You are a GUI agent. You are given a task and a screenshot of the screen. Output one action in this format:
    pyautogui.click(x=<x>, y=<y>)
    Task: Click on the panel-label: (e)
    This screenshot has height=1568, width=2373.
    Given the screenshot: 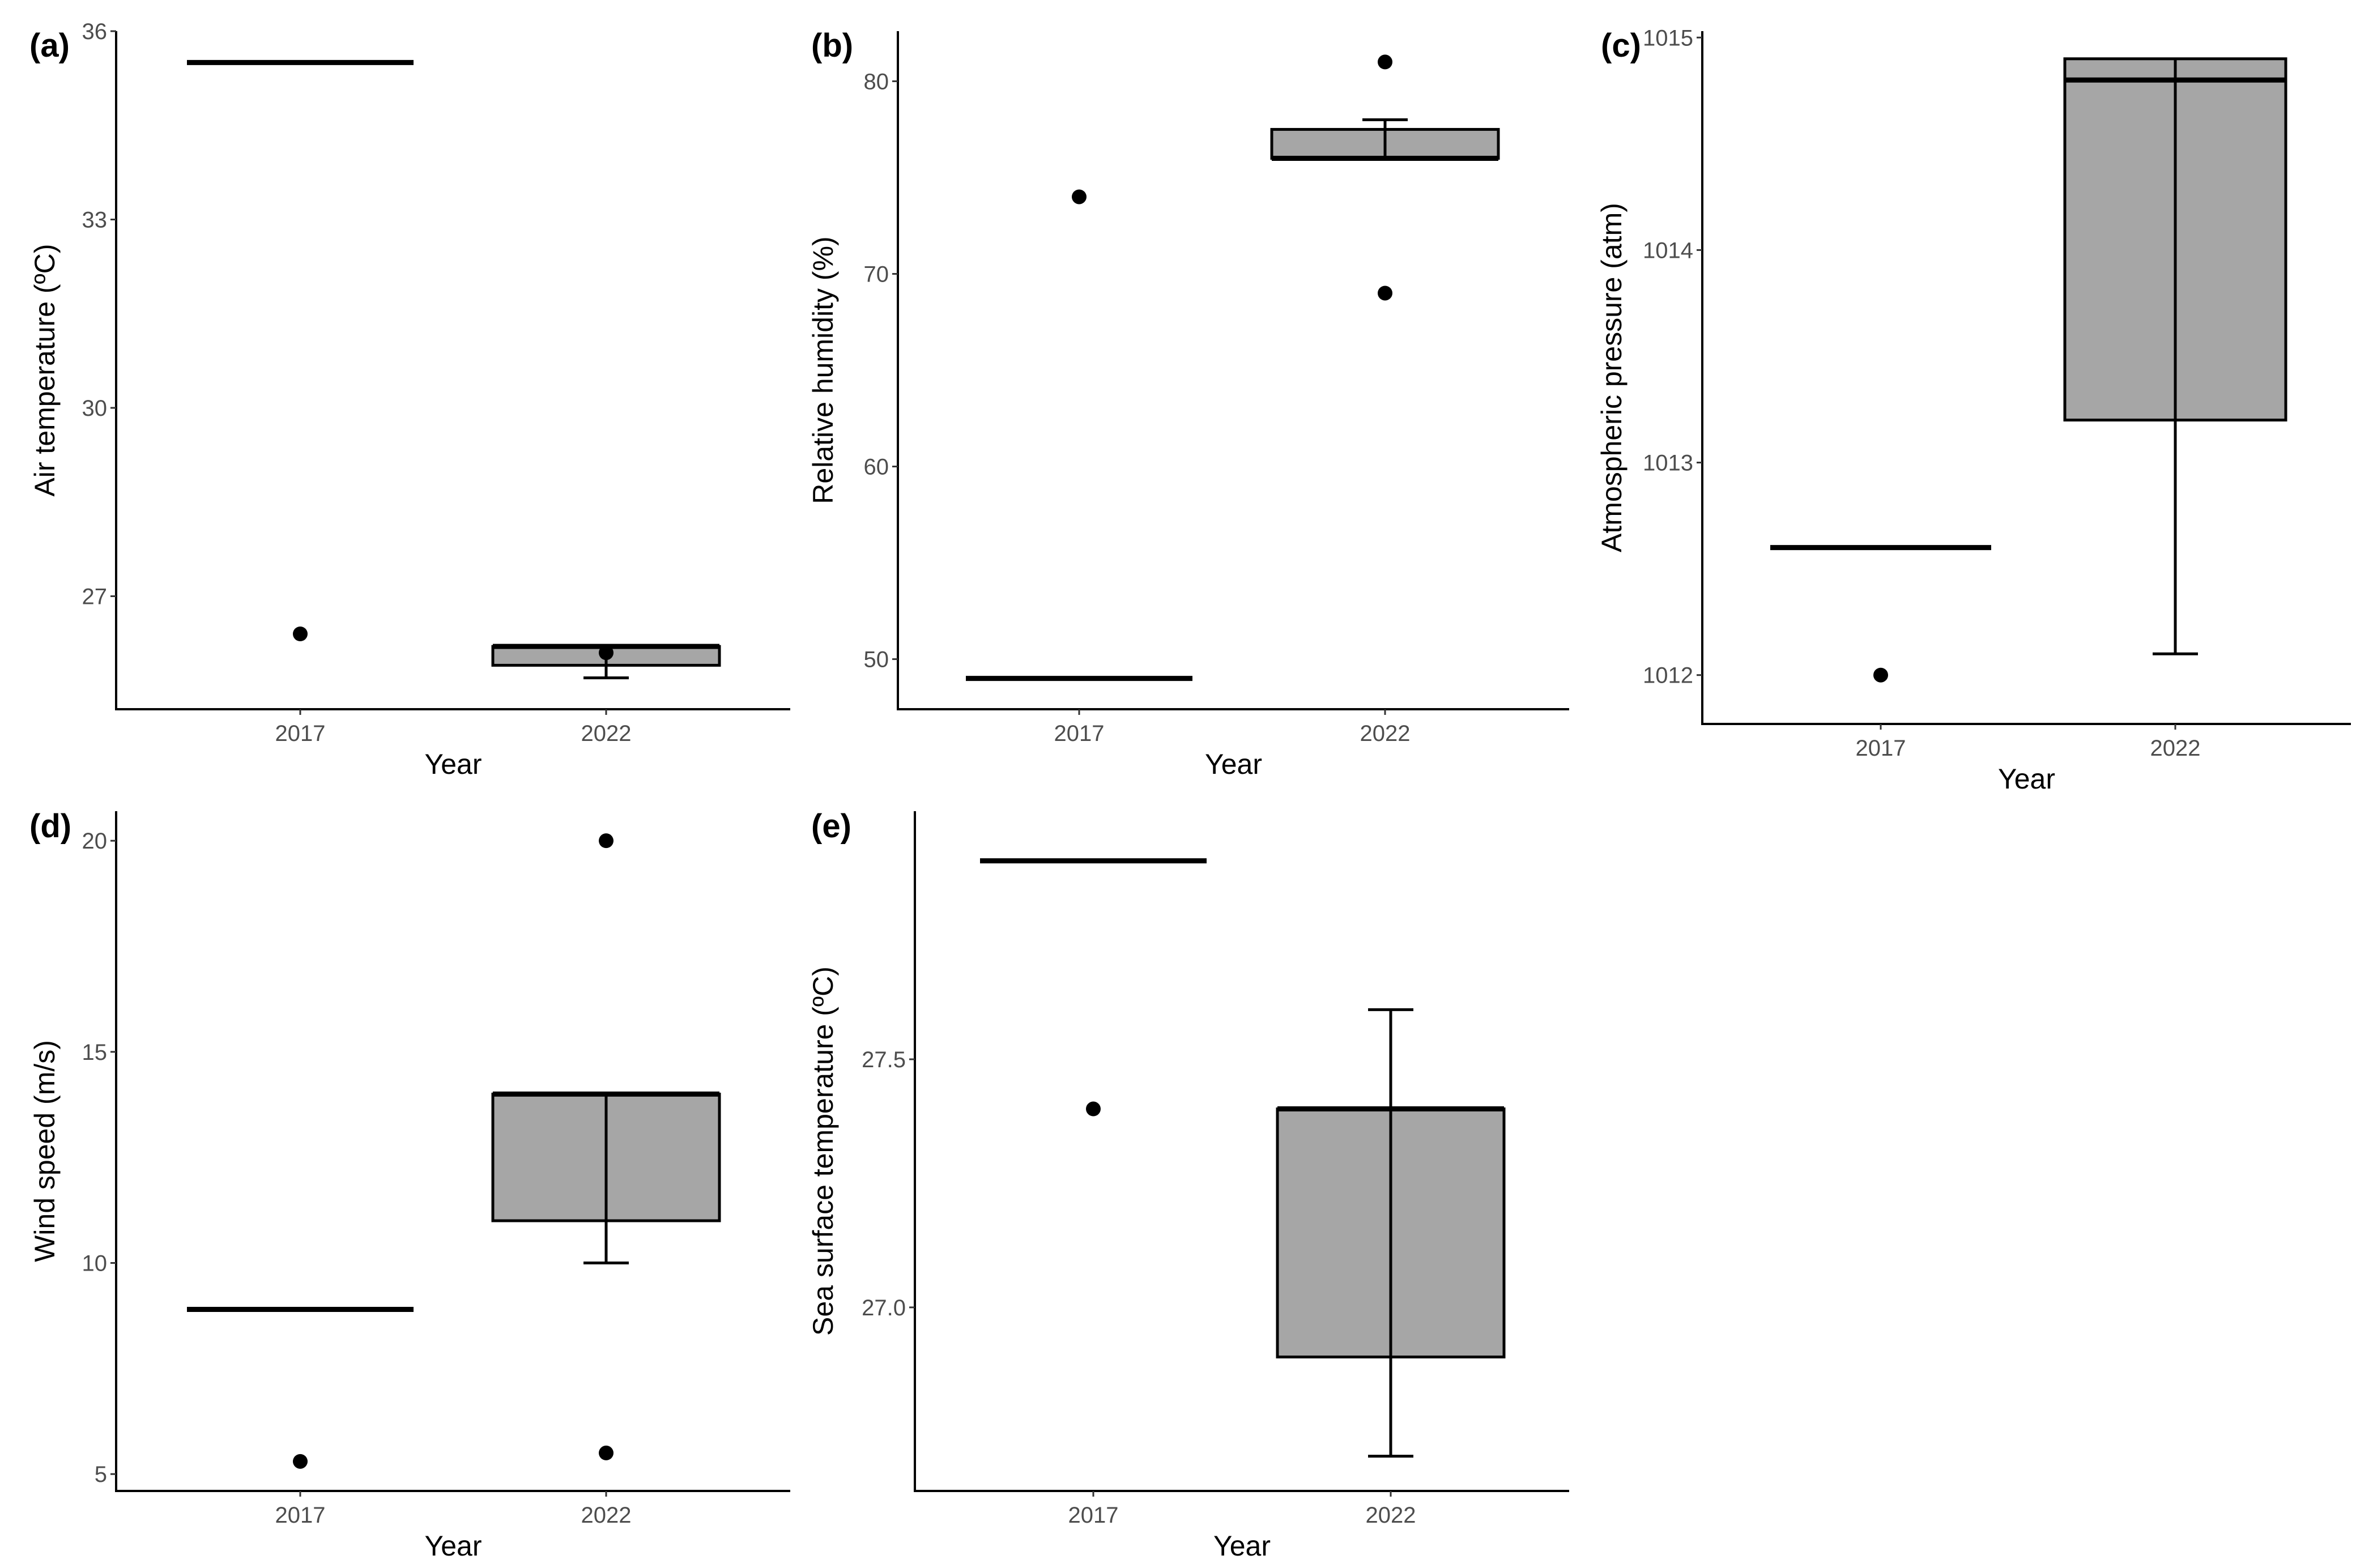 What is the action you would take?
    pyautogui.click(x=831, y=827)
    